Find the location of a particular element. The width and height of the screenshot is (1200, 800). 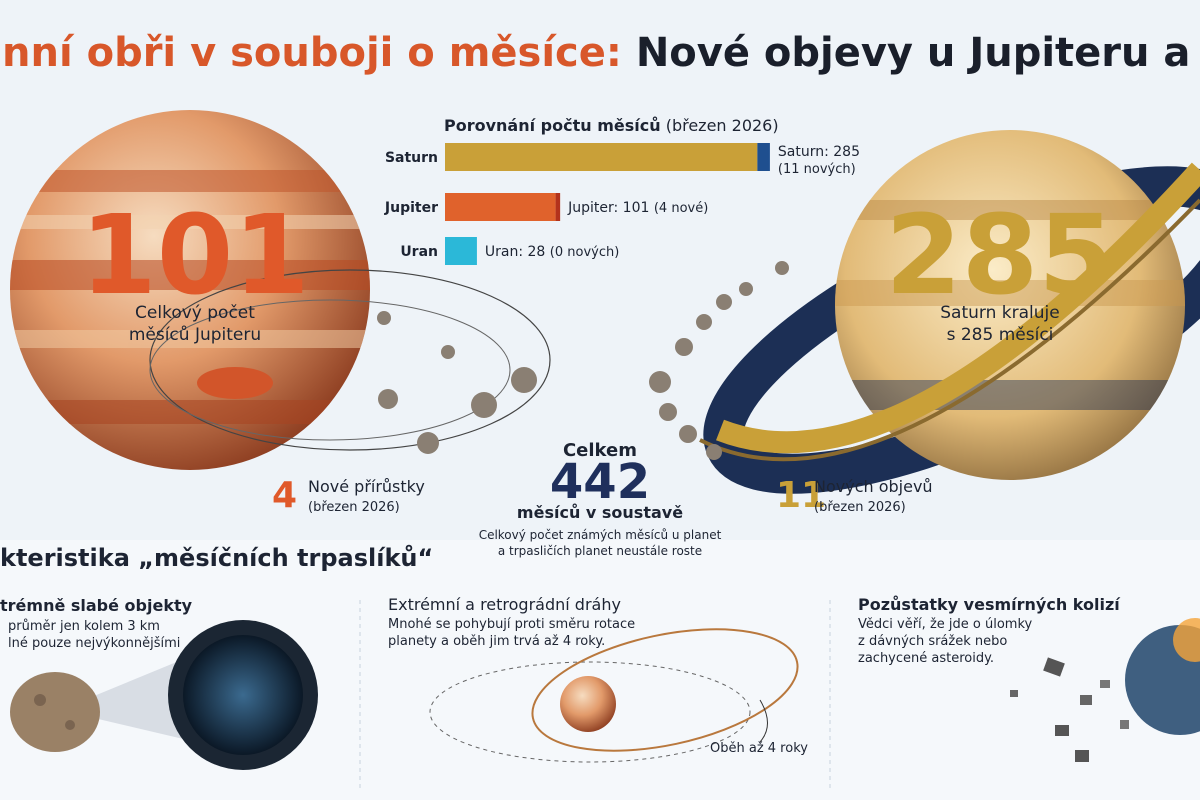

chart-title-main: Porovnání počtu měsíců is located at coordinates (552, 125).